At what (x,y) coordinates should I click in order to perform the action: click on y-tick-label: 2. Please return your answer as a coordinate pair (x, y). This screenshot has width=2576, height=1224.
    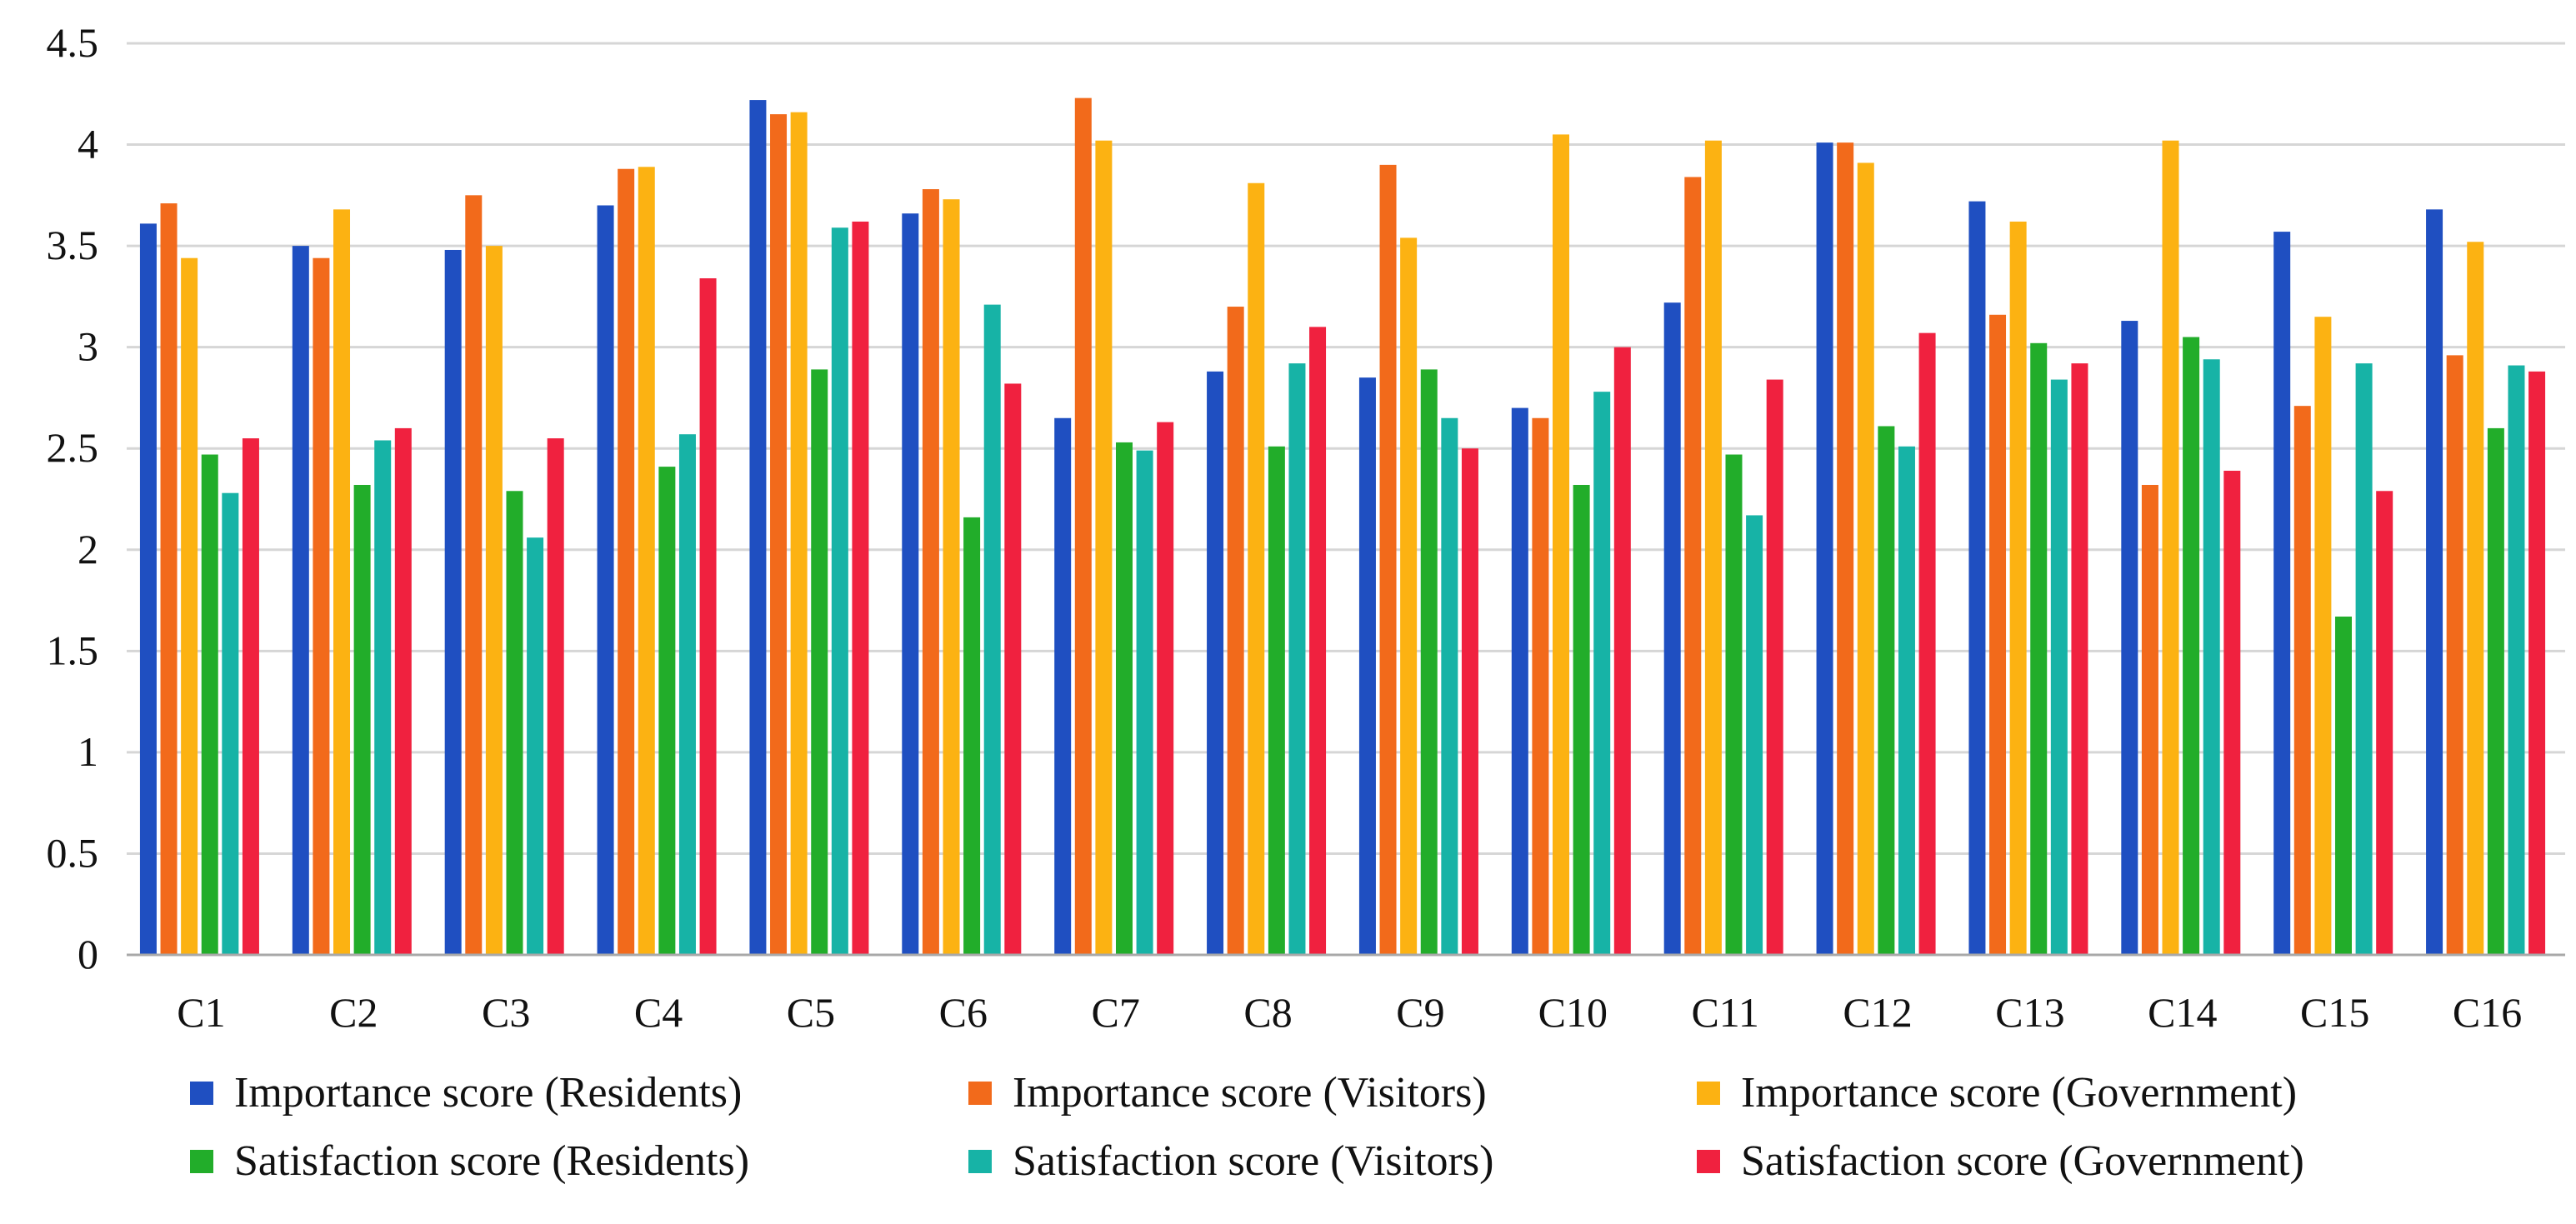
    Looking at the image, I should click on (88, 549).